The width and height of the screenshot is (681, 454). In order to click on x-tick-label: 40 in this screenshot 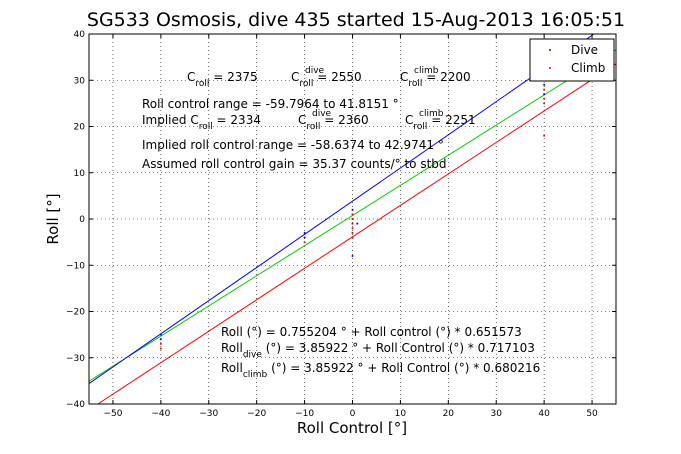, I will do `click(544, 414)`.